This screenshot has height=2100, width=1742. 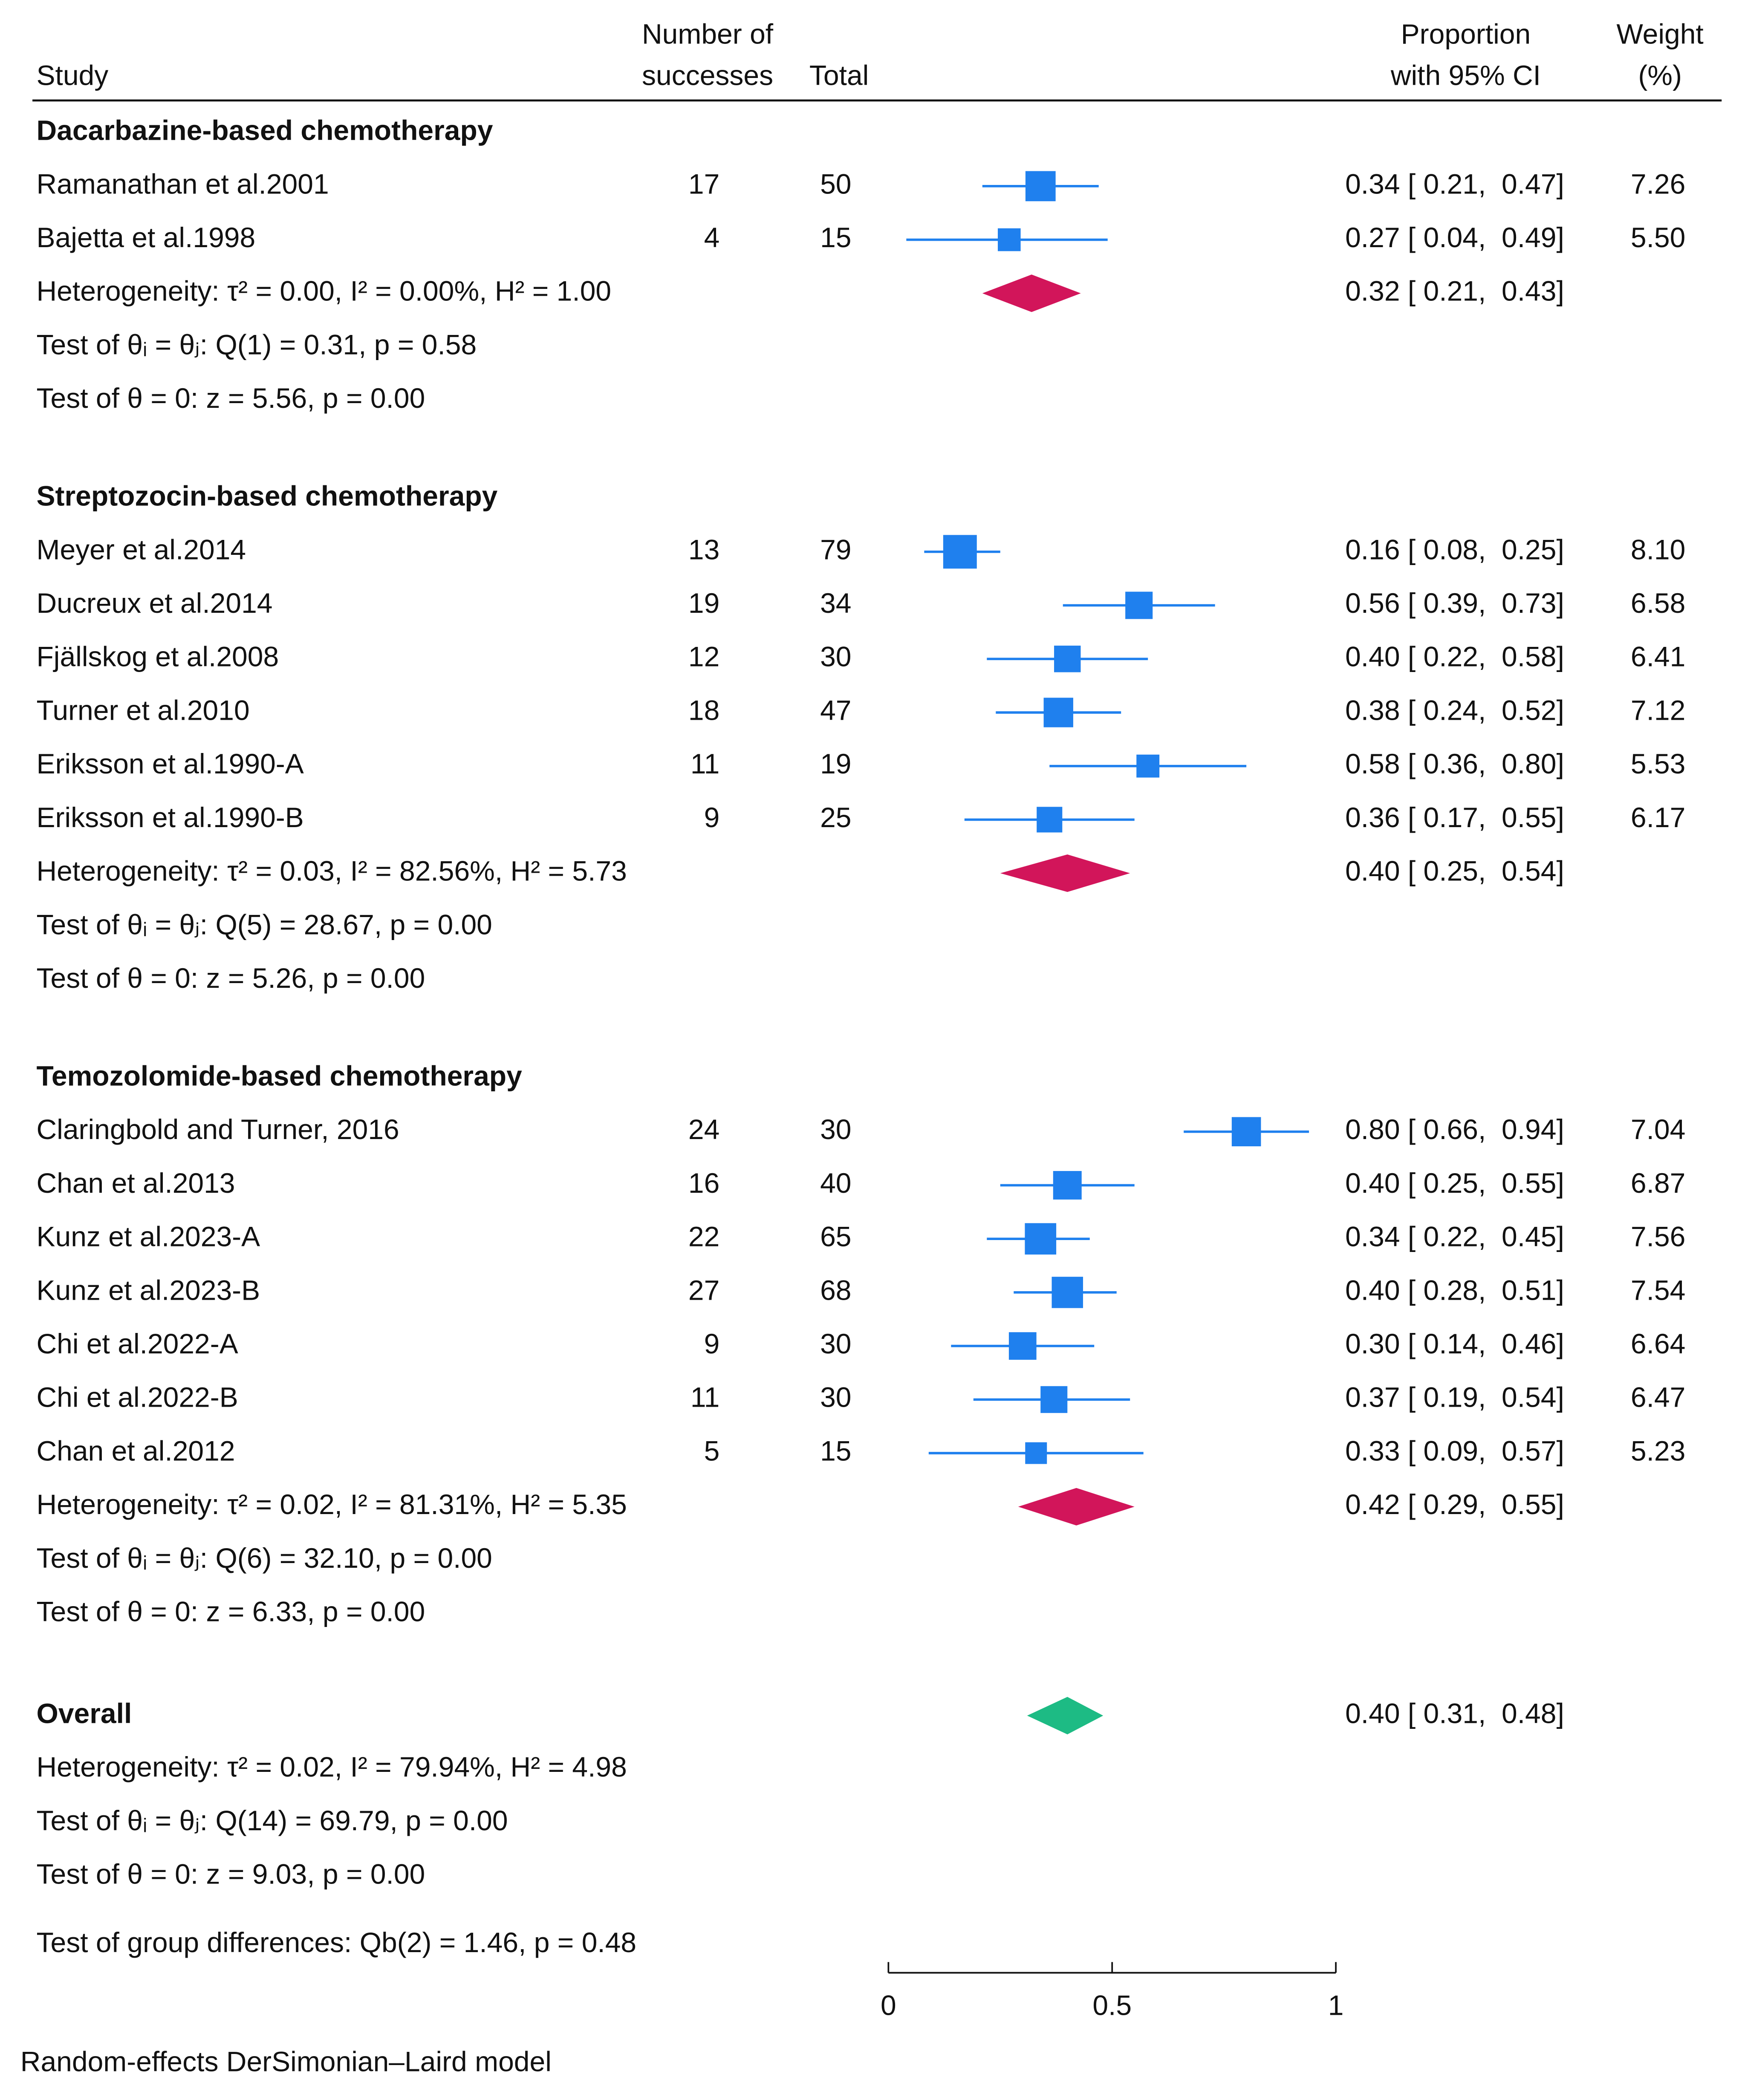 I want to click on weight-label: 6.17, so click(x=1658, y=818).